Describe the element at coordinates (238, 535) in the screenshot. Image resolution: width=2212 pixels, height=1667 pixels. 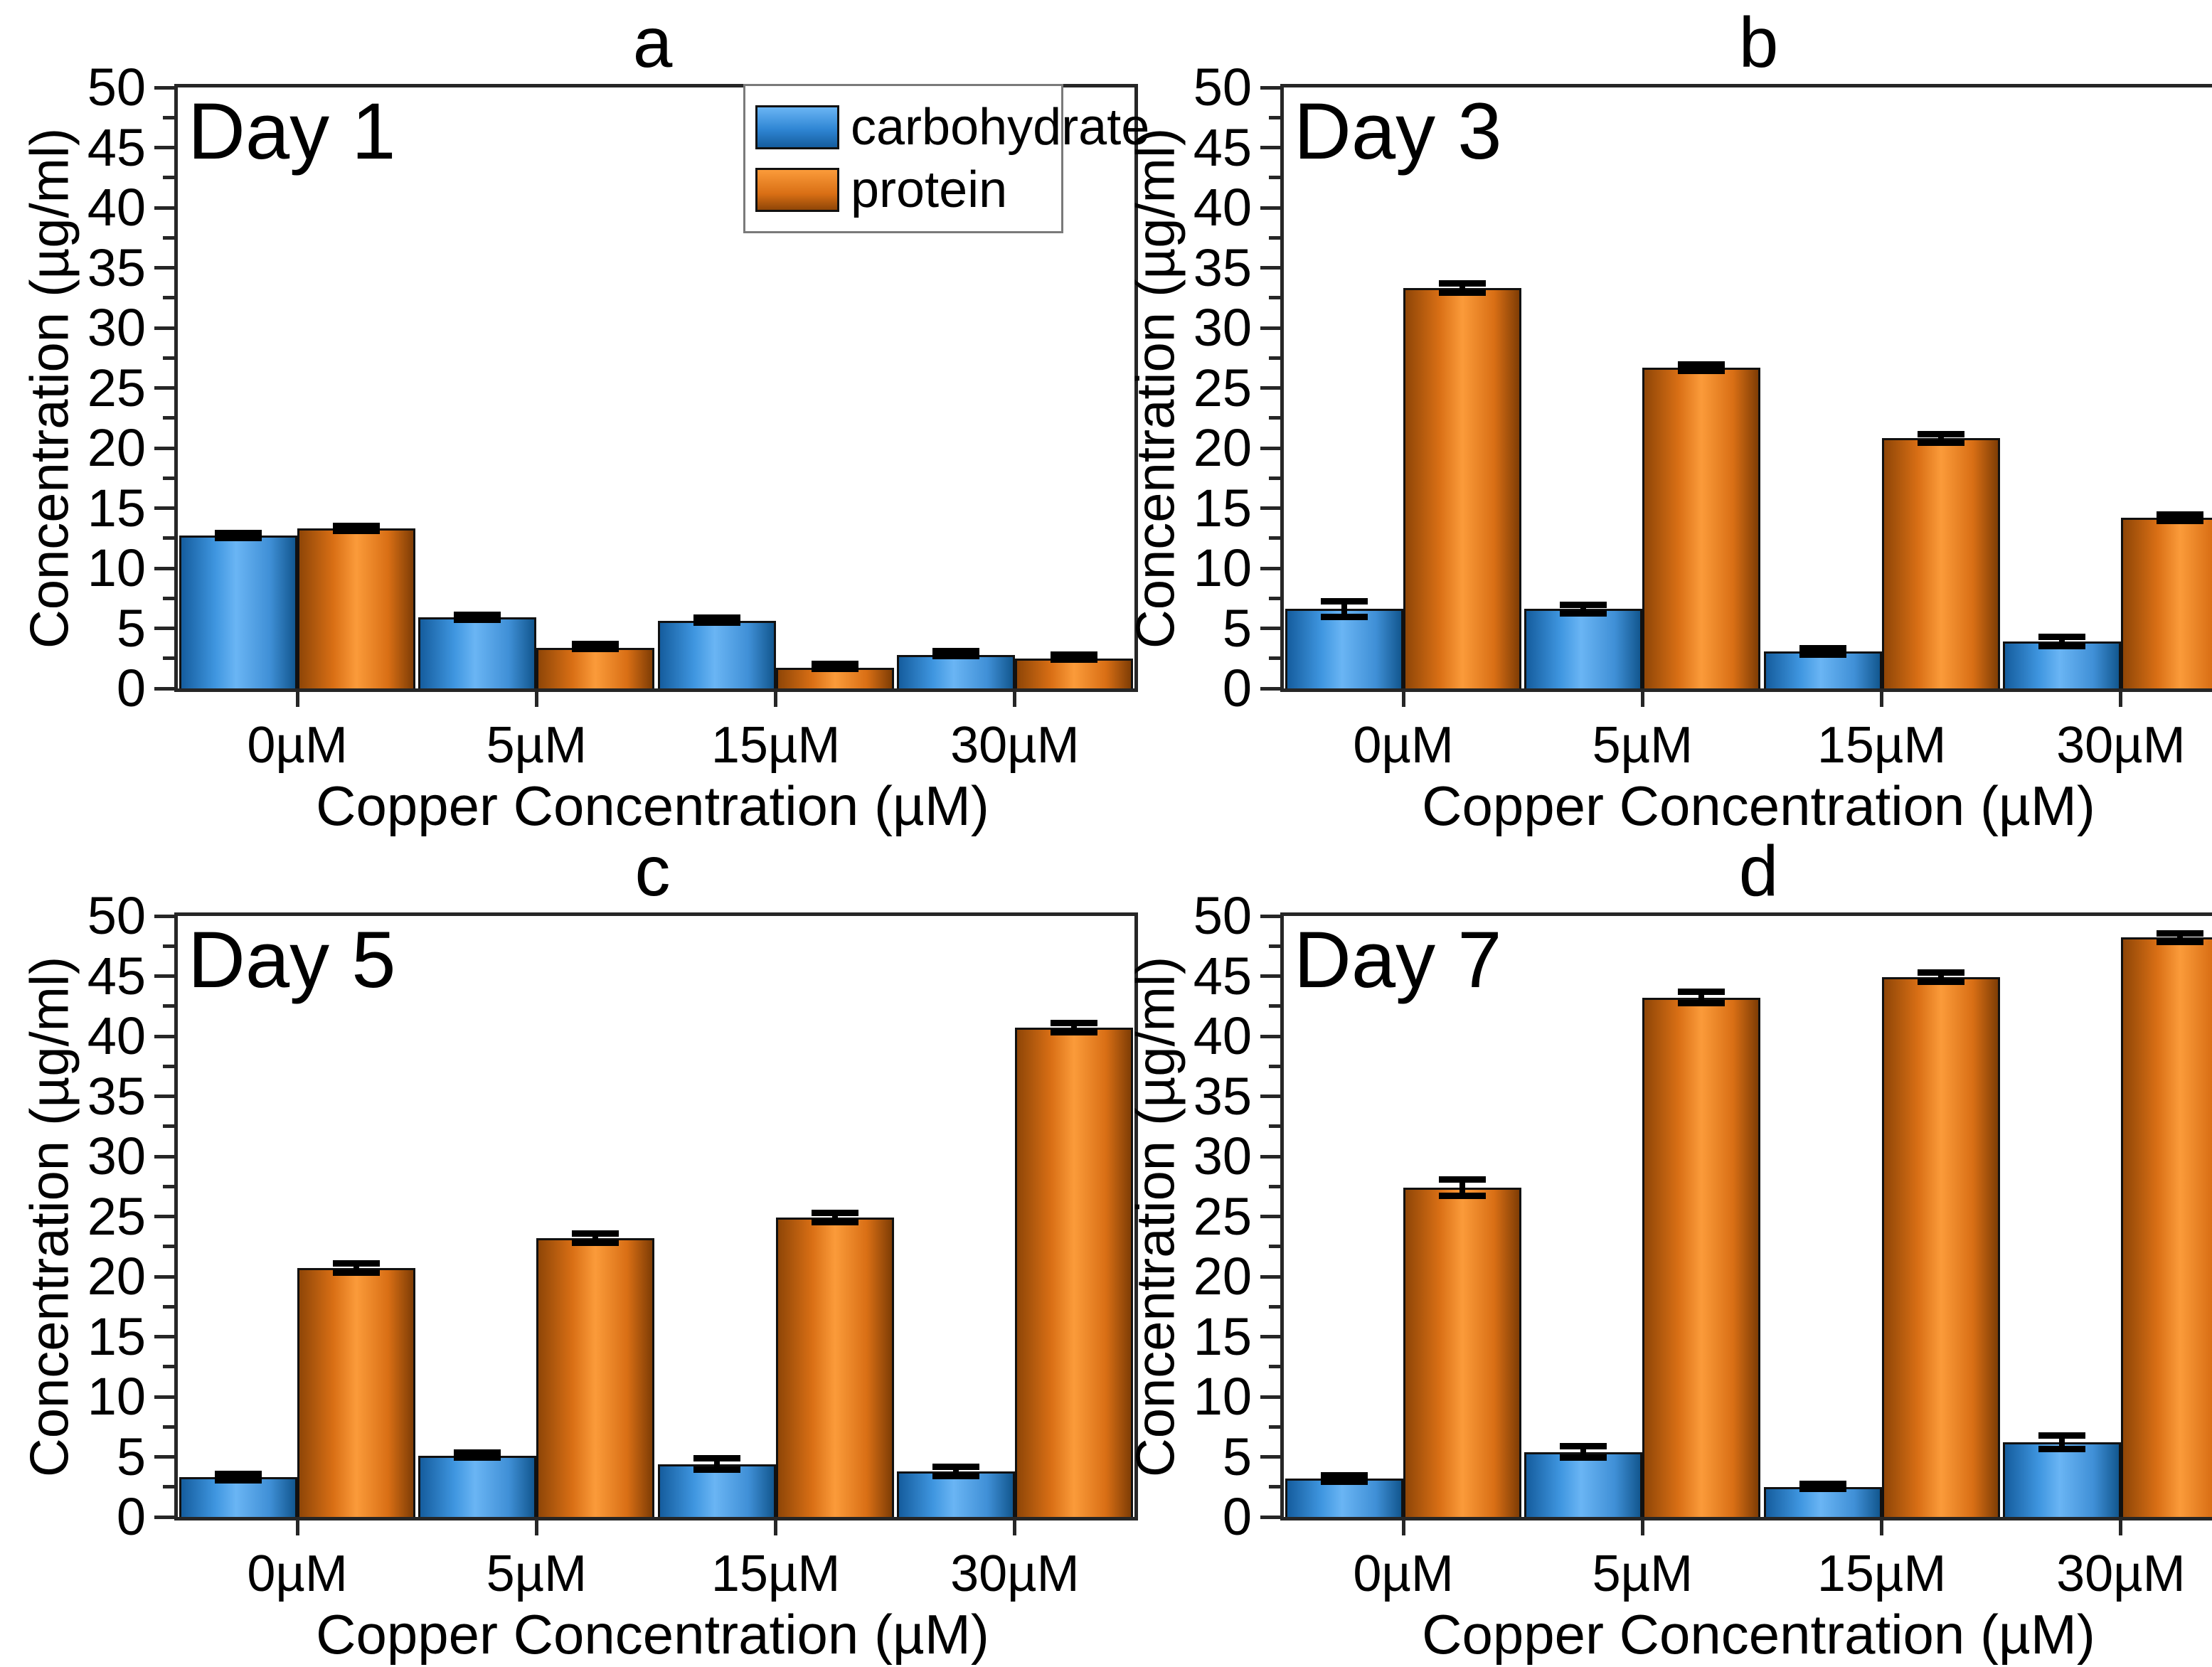
I see `error-bar-carbohydrate-0µM` at that location.